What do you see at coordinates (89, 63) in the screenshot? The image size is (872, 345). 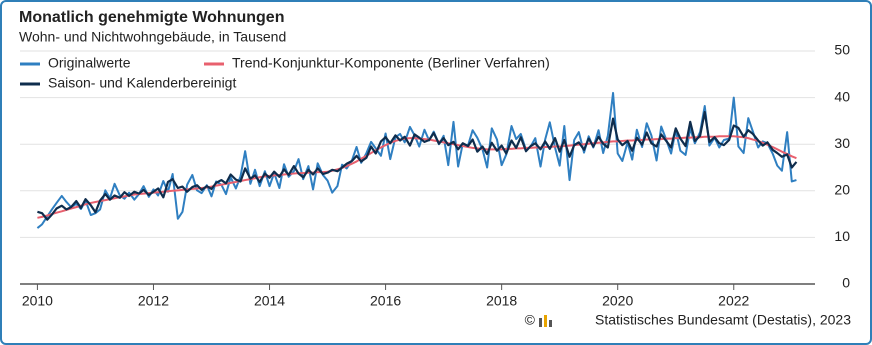 I see `legend-label: Originalwerte` at bounding box center [89, 63].